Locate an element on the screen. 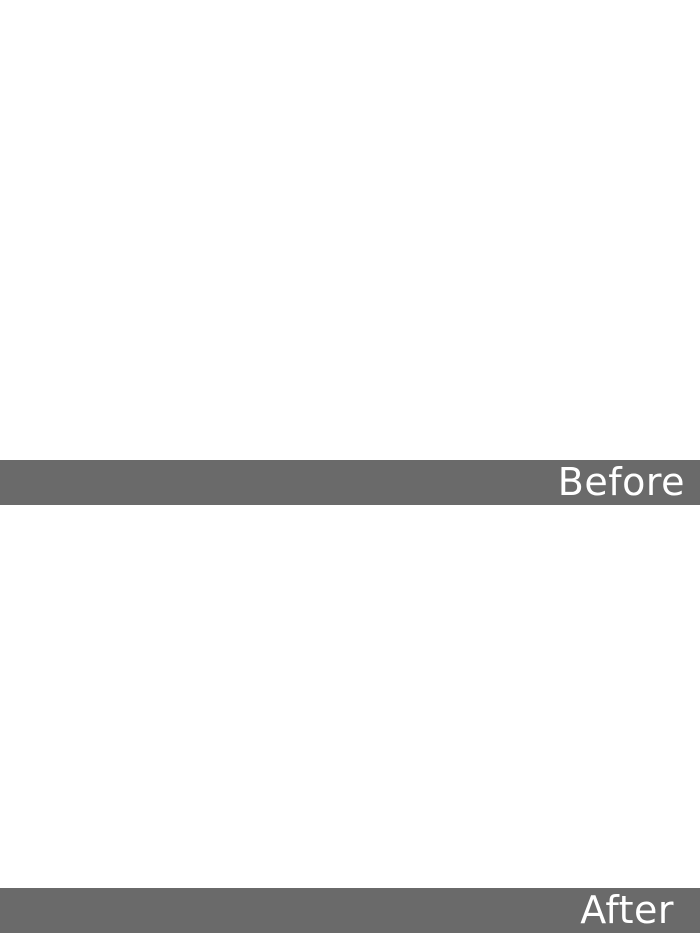  before-label-bar: Before is located at coordinates (350, 482).